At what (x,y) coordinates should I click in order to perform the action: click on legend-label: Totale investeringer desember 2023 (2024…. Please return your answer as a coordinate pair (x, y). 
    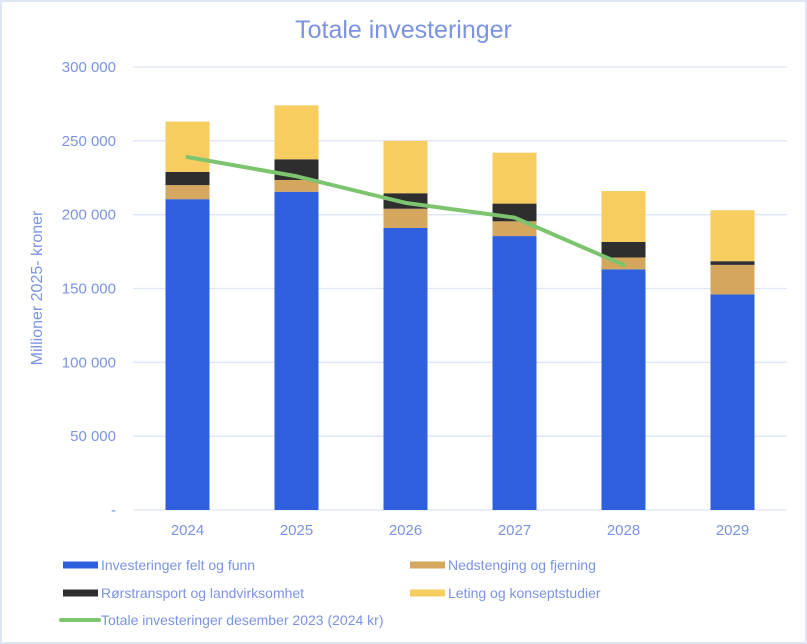
    Looking at the image, I should click on (242, 620).